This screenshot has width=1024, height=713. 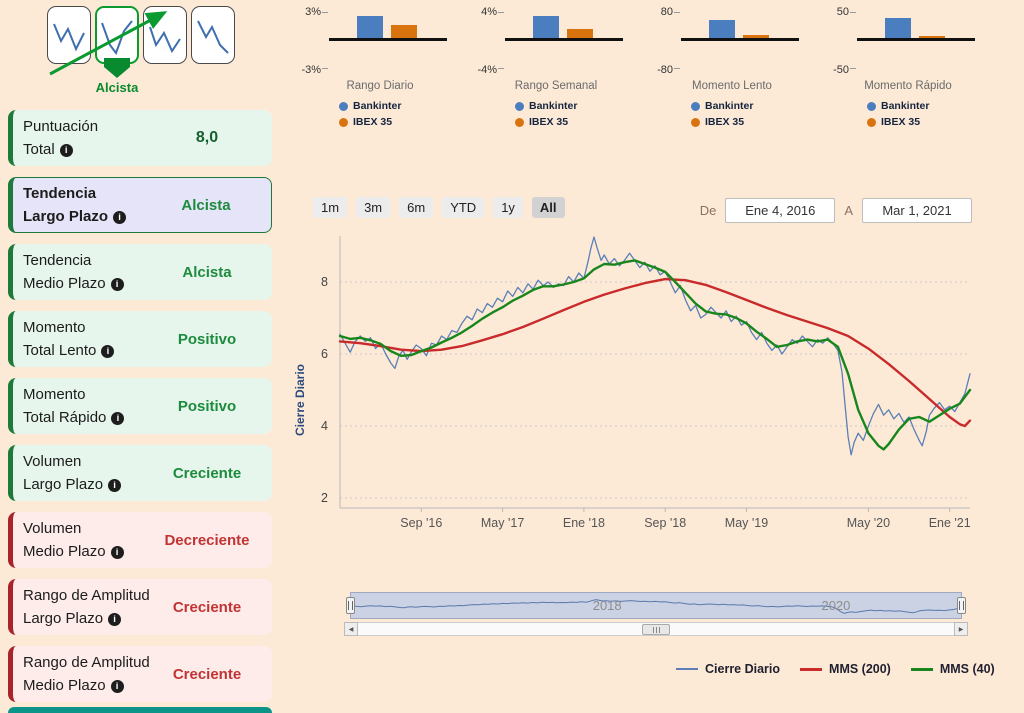 I want to click on legend-dot-icon, so click(x=343, y=122).